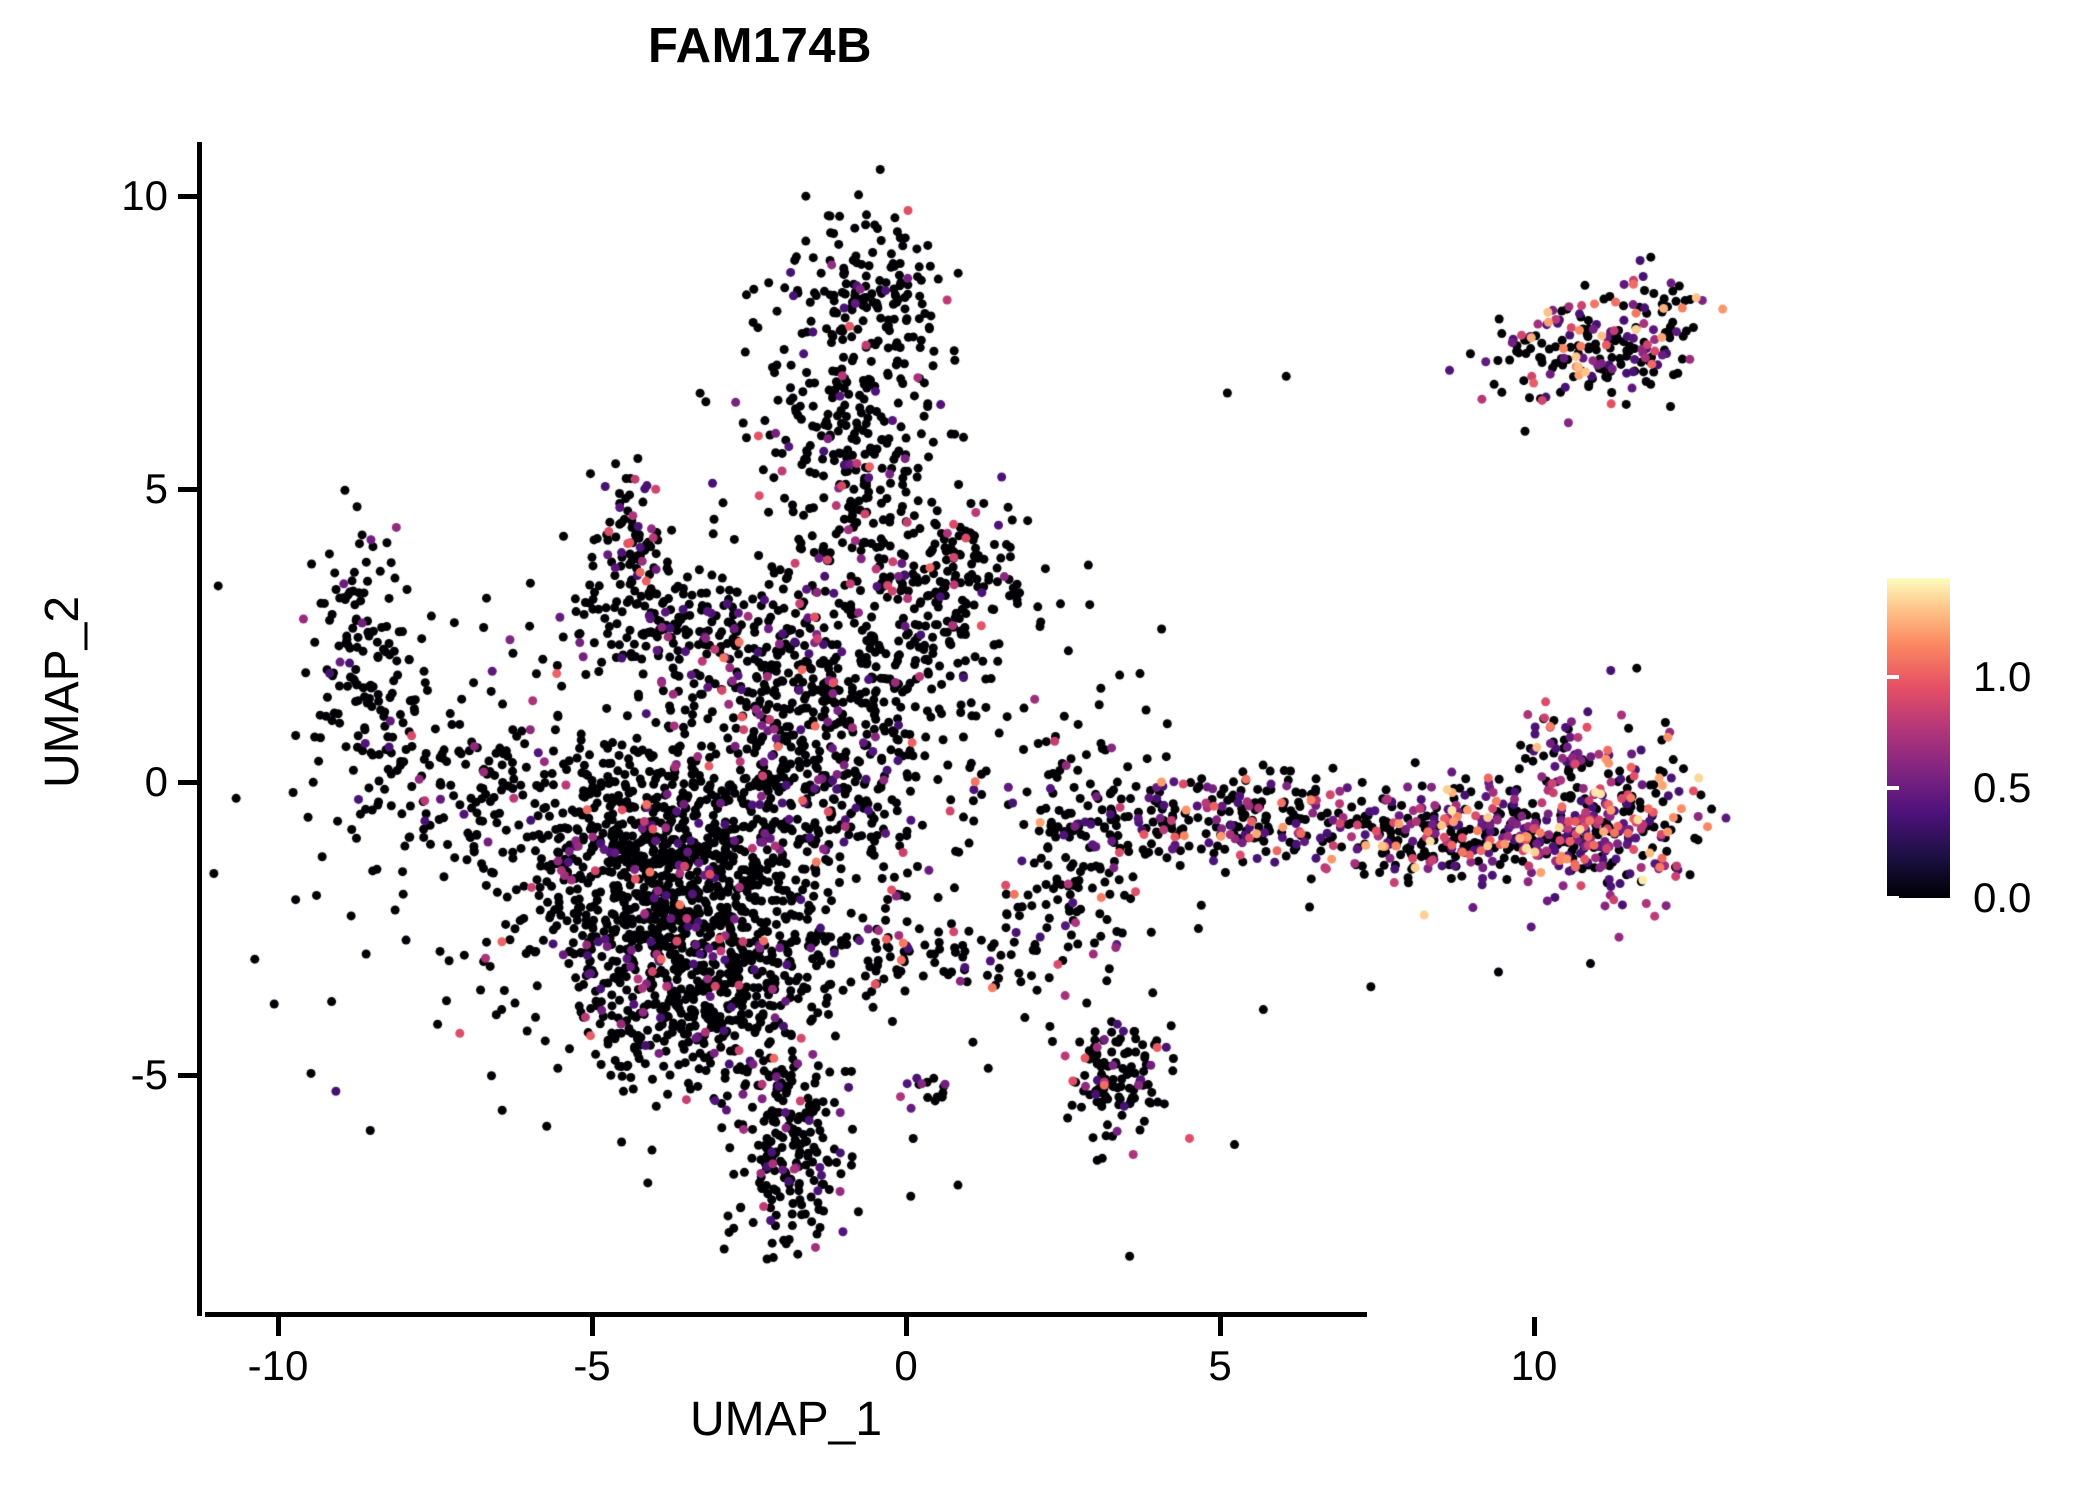 The image size is (2100, 1500). Describe the element at coordinates (278, 1365) in the screenshot. I see `x-tick-label: -10` at that location.